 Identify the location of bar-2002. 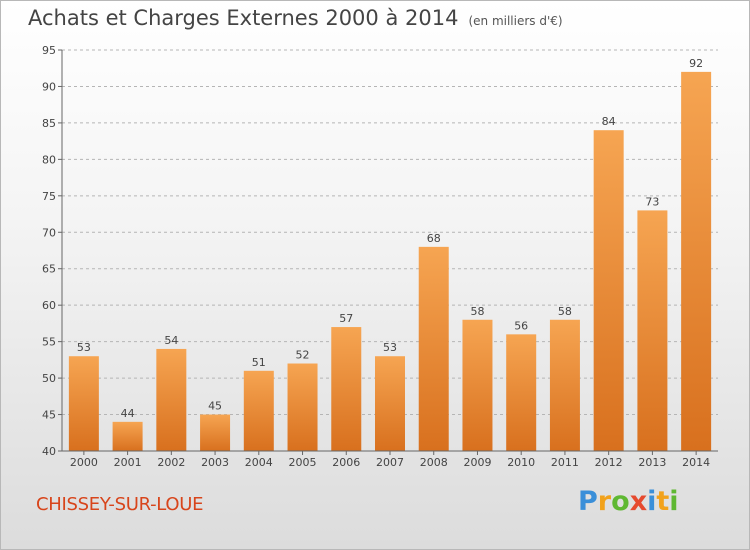
(171, 399).